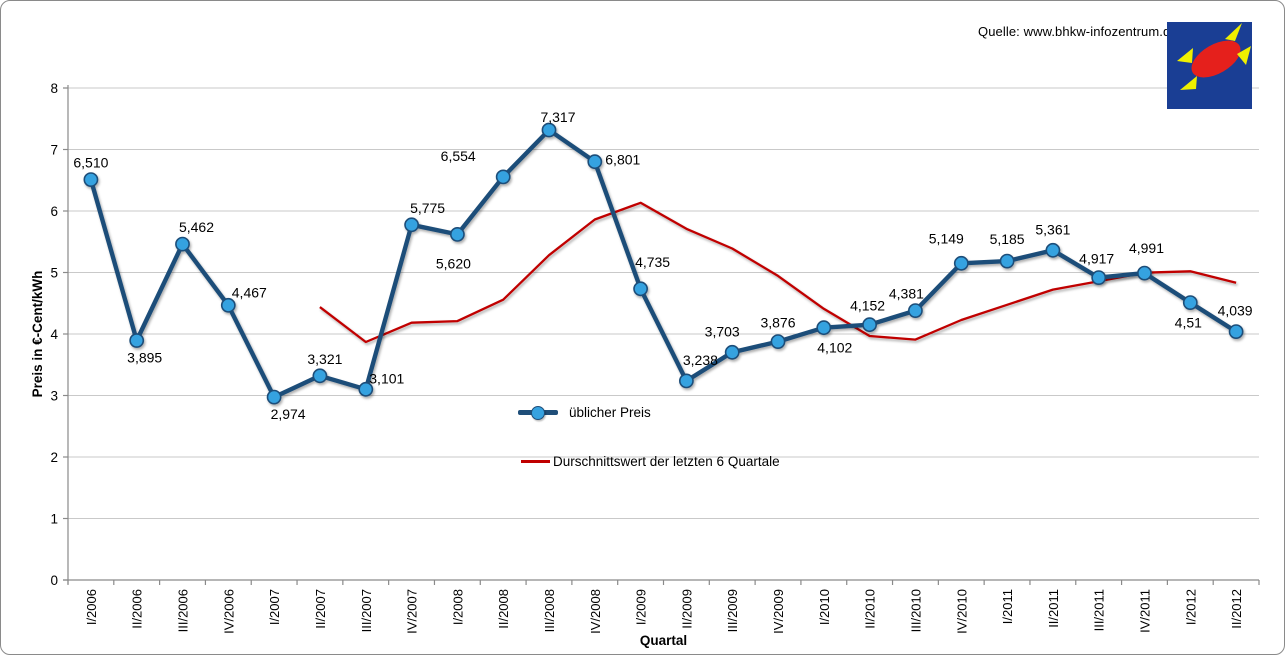  I want to click on source-label: Quelle: www.bhkw-infozentrum.de, so click(1078, 31).